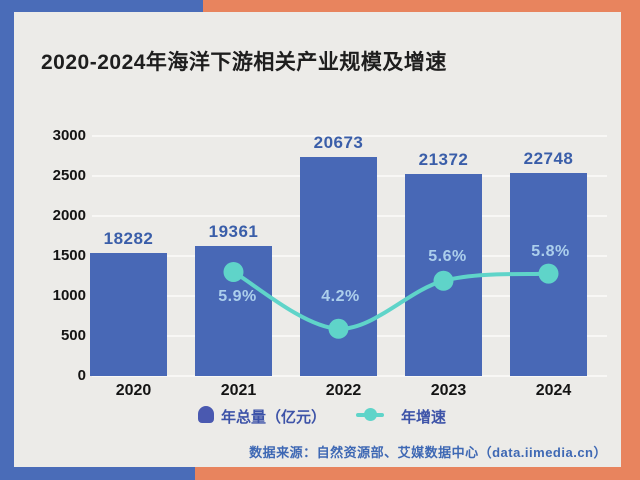 Image resolution: width=640 pixels, height=480 pixels. Describe the element at coordinates (428, 452) in the screenshot. I see `data-source-note: 数据来源：自然资源部、艾媒数据中心（data.iimedia.cn）` at that location.